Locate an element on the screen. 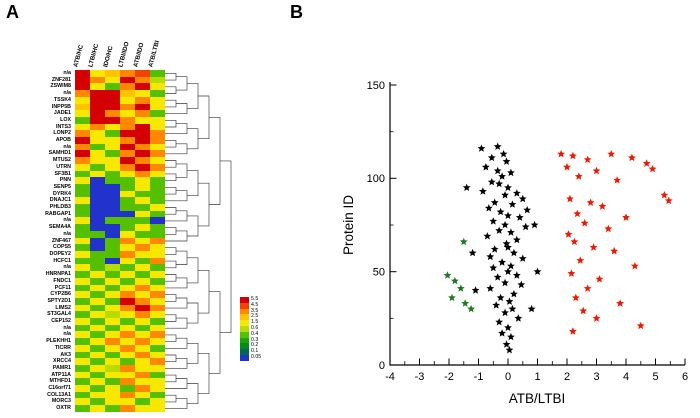 The height and width of the screenshot is (418, 700). legend-tick-label: 0.6 is located at coordinates (255, 327).